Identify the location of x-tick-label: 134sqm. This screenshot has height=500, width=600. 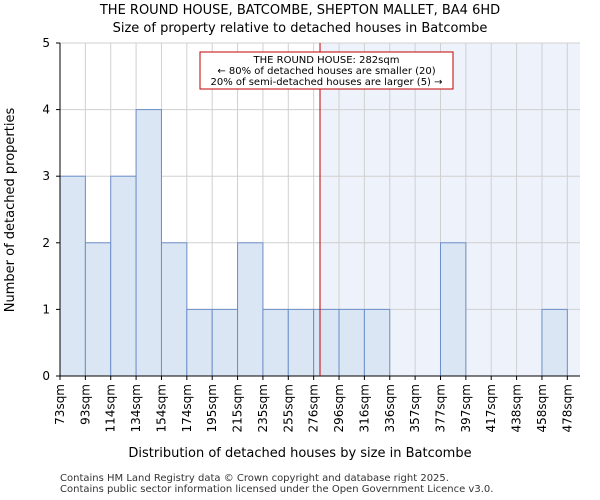
(136, 408).